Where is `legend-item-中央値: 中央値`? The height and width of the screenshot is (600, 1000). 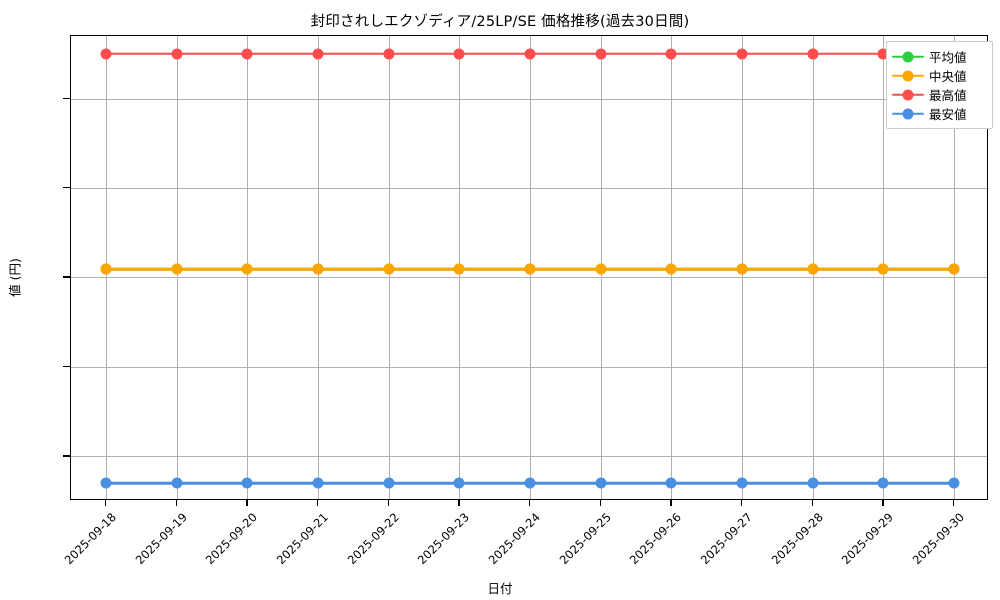
legend-item-中央値: 中央値 is located at coordinates (939, 75).